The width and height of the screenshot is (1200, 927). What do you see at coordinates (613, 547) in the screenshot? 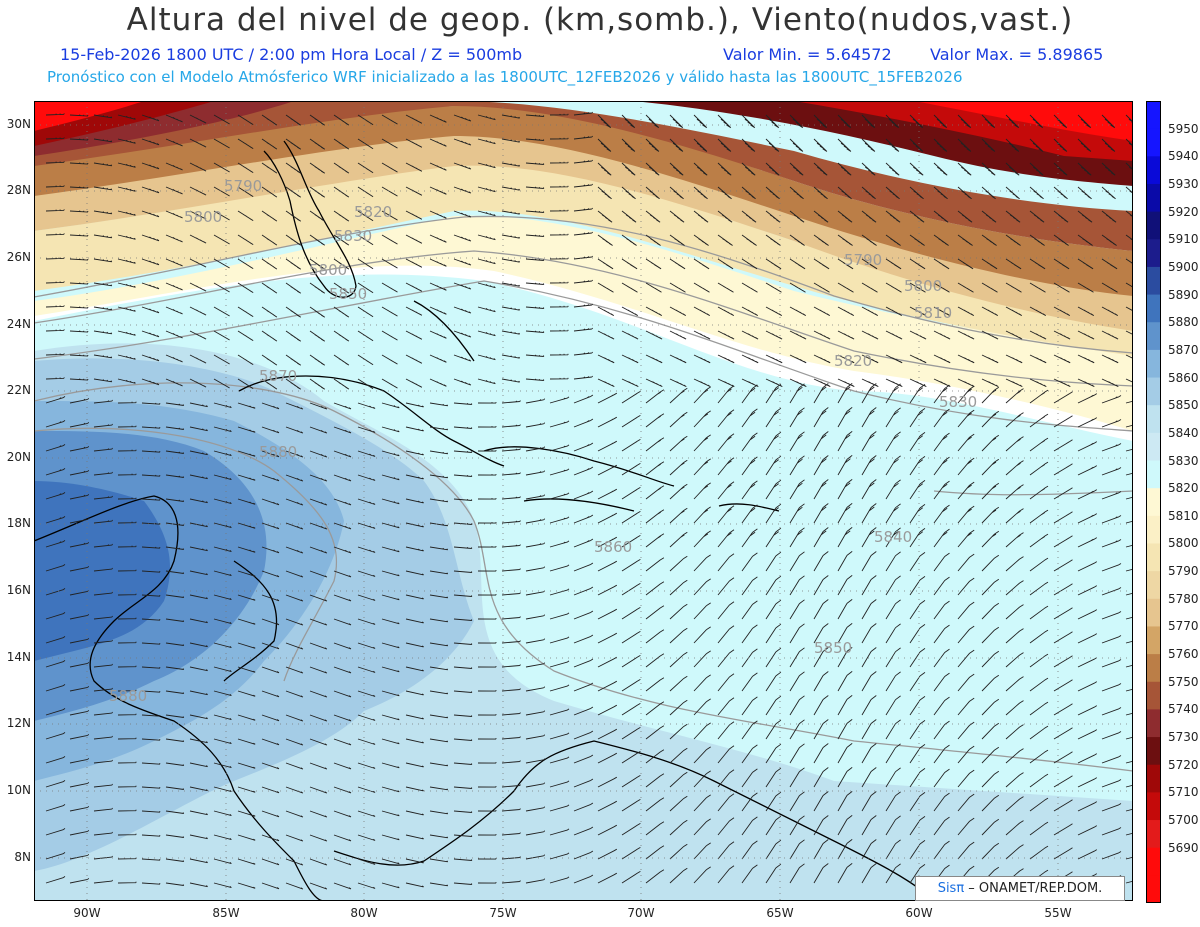
I see `contour-value-label: 5860` at bounding box center [613, 547].